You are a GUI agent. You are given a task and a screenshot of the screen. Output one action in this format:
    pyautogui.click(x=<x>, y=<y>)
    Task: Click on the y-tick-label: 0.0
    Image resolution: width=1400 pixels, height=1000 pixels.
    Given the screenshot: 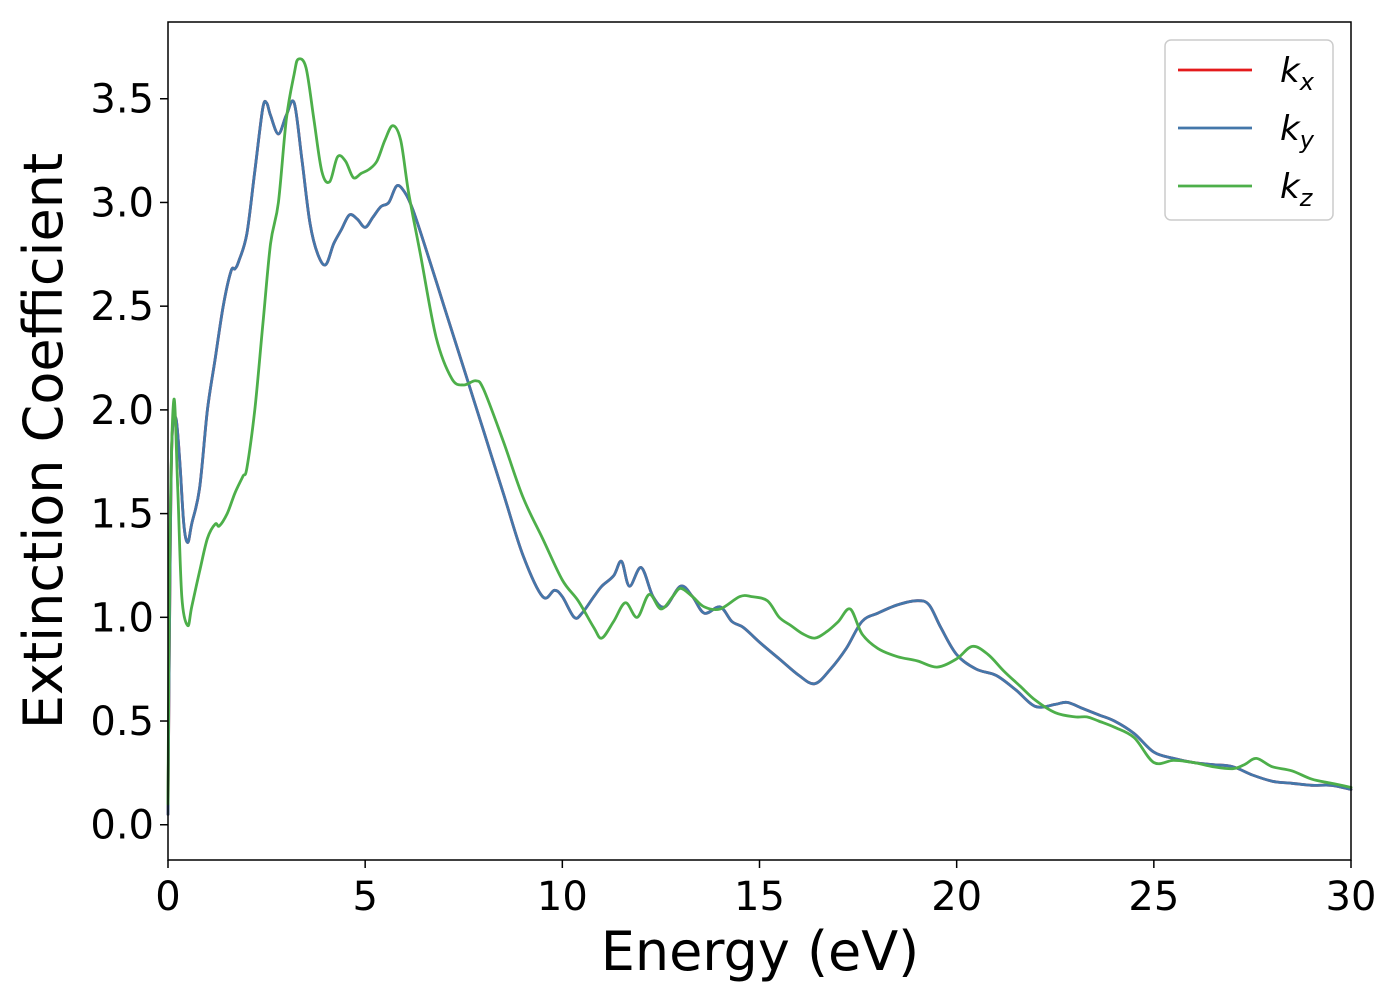 What is the action you would take?
    pyautogui.click(x=122, y=826)
    